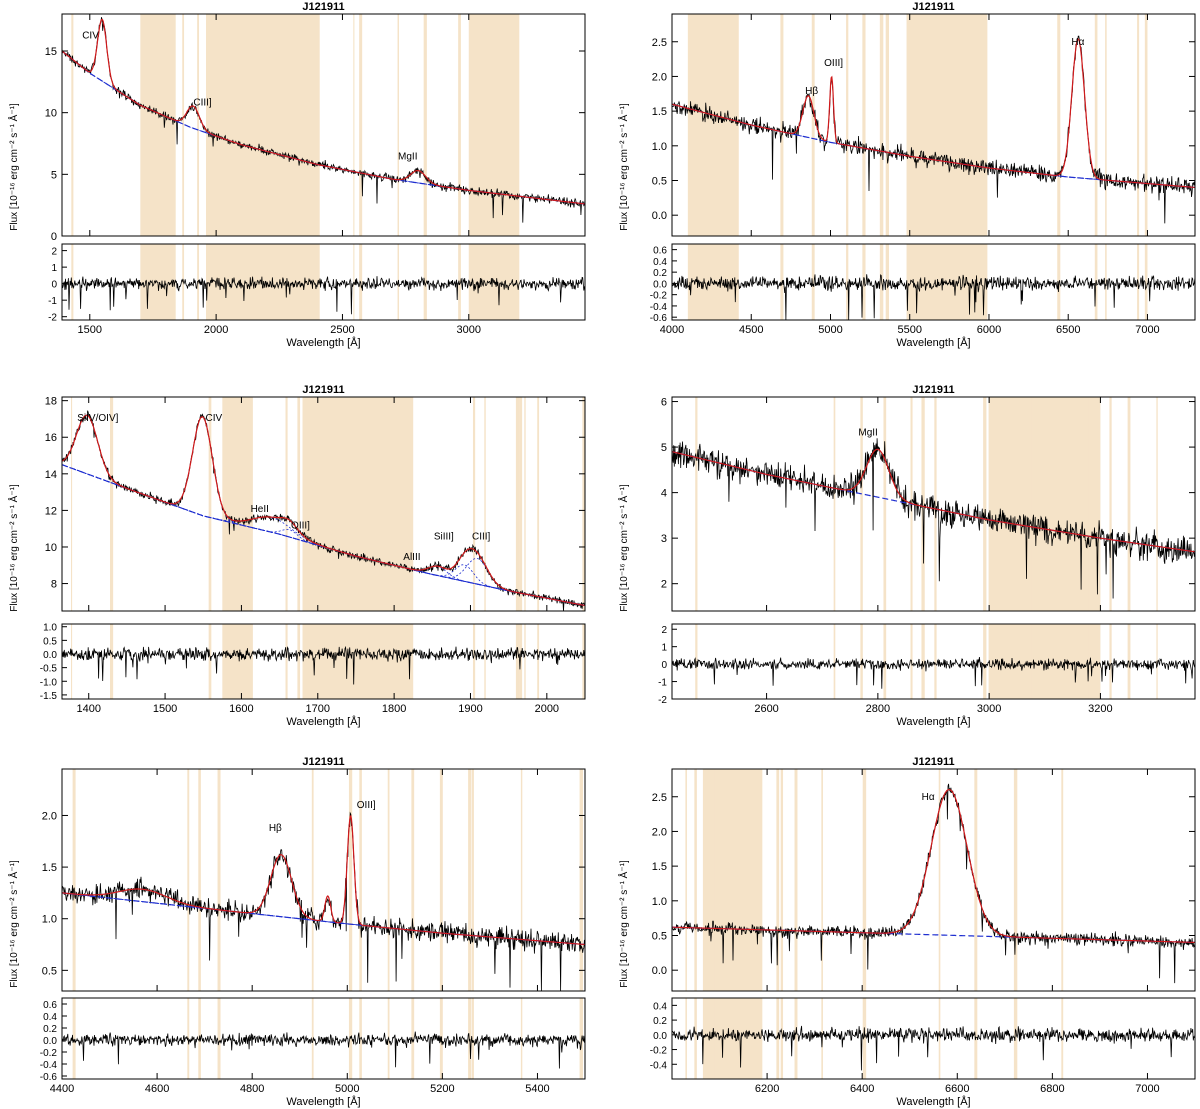 The image size is (1200, 1109). What do you see at coordinates (52, 318) in the screenshot?
I see `residual-y-tick-label: -2` at bounding box center [52, 318].